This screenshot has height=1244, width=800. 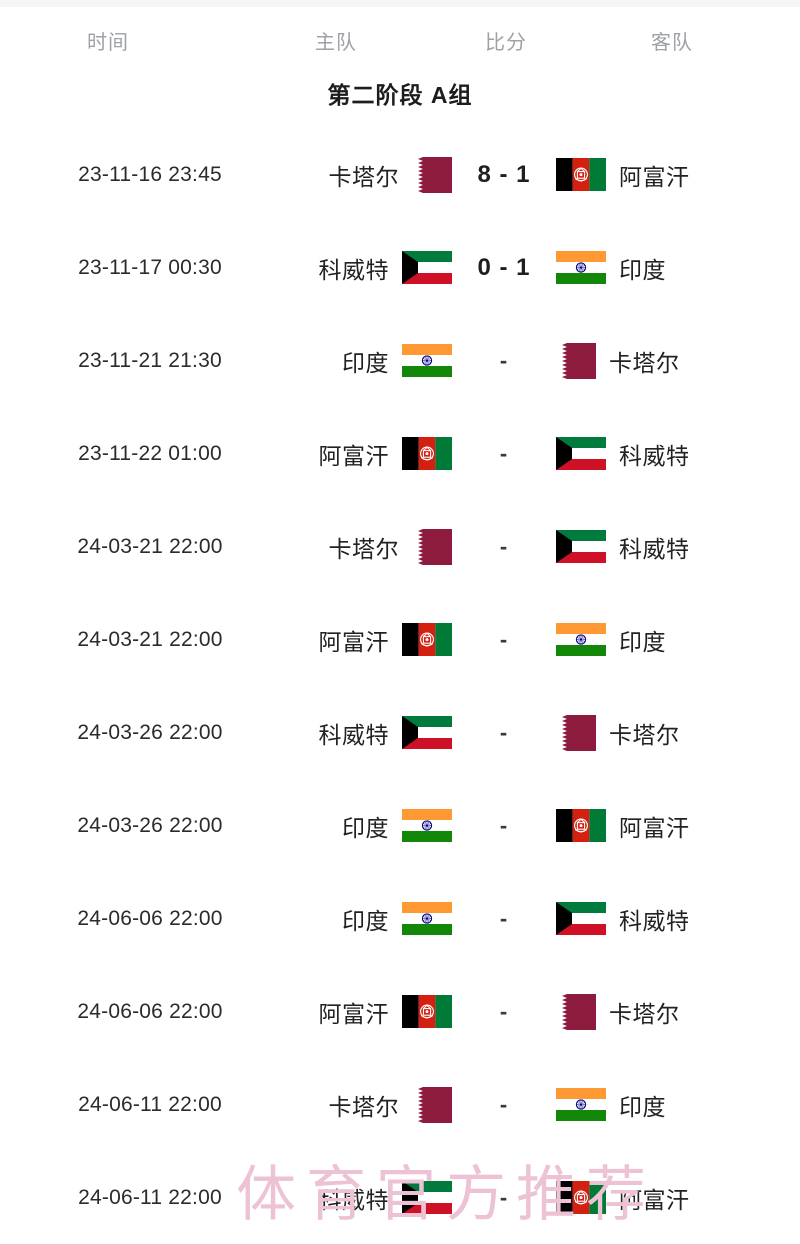 What do you see at coordinates (150, 1011) in the screenshot?
I see `match-time: 24-06-06 22:00` at bounding box center [150, 1011].